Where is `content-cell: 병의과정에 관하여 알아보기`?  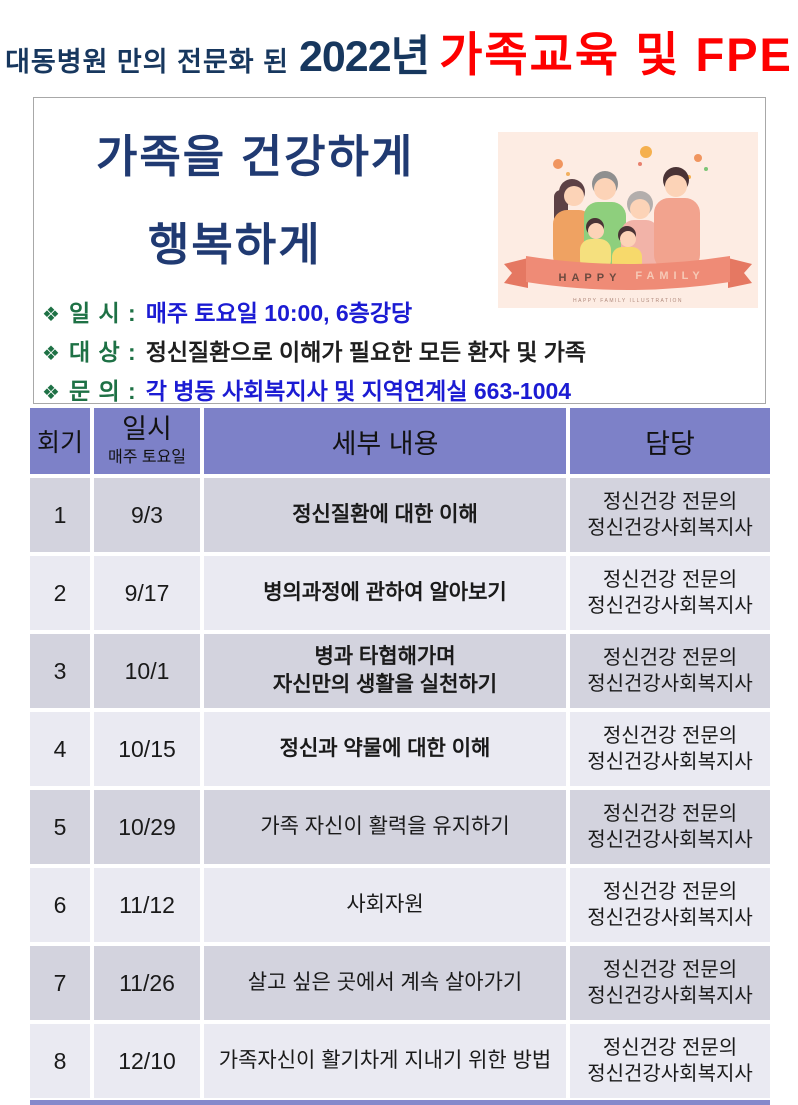 content-cell: 병의과정에 관하여 알아보기 is located at coordinates (385, 593).